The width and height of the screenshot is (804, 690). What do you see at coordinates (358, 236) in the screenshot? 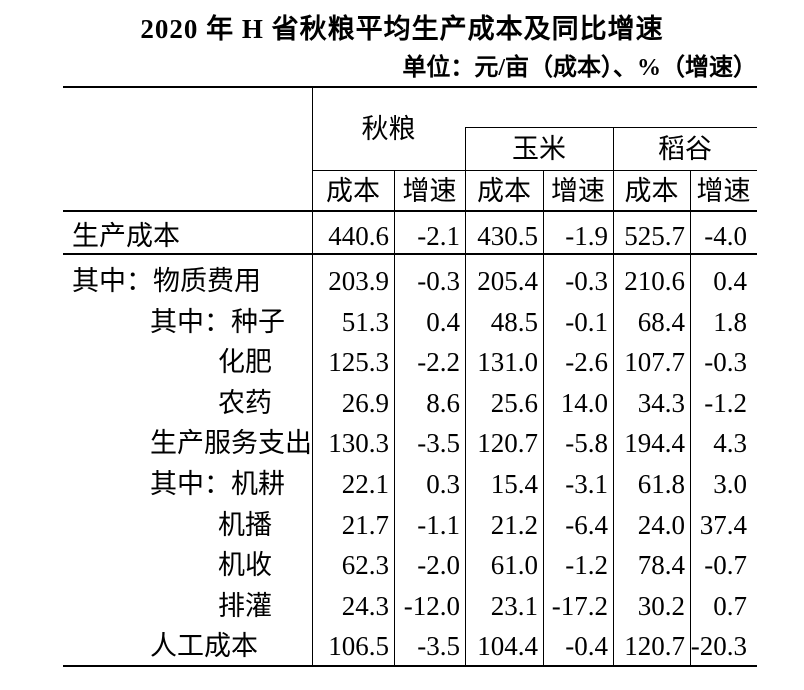
I see `cell-value: 440.6` at bounding box center [358, 236].